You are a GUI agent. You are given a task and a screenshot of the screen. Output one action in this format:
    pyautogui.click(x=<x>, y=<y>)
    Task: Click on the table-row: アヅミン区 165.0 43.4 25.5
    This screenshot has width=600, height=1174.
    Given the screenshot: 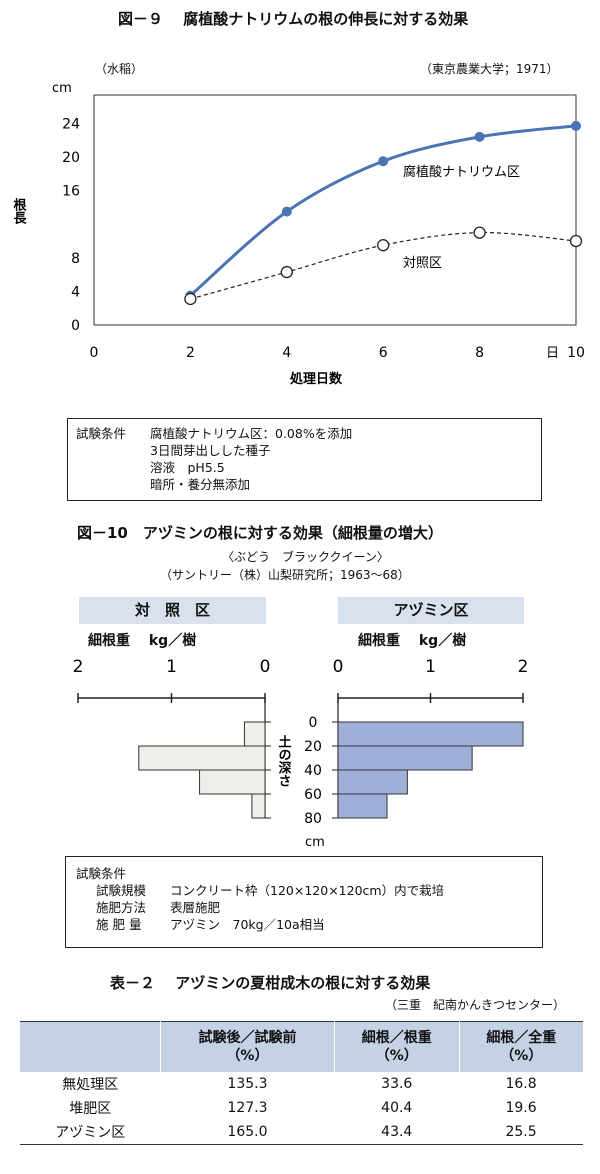 What is the action you would take?
    pyautogui.click(x=301, y=1132)
    